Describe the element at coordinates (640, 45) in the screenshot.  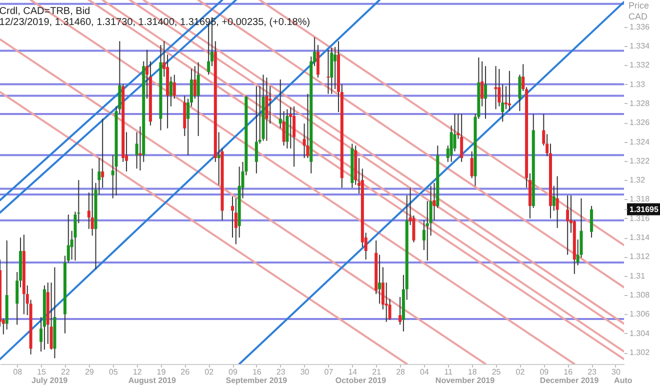
I see `y-tick-label: 1.334` at that location.